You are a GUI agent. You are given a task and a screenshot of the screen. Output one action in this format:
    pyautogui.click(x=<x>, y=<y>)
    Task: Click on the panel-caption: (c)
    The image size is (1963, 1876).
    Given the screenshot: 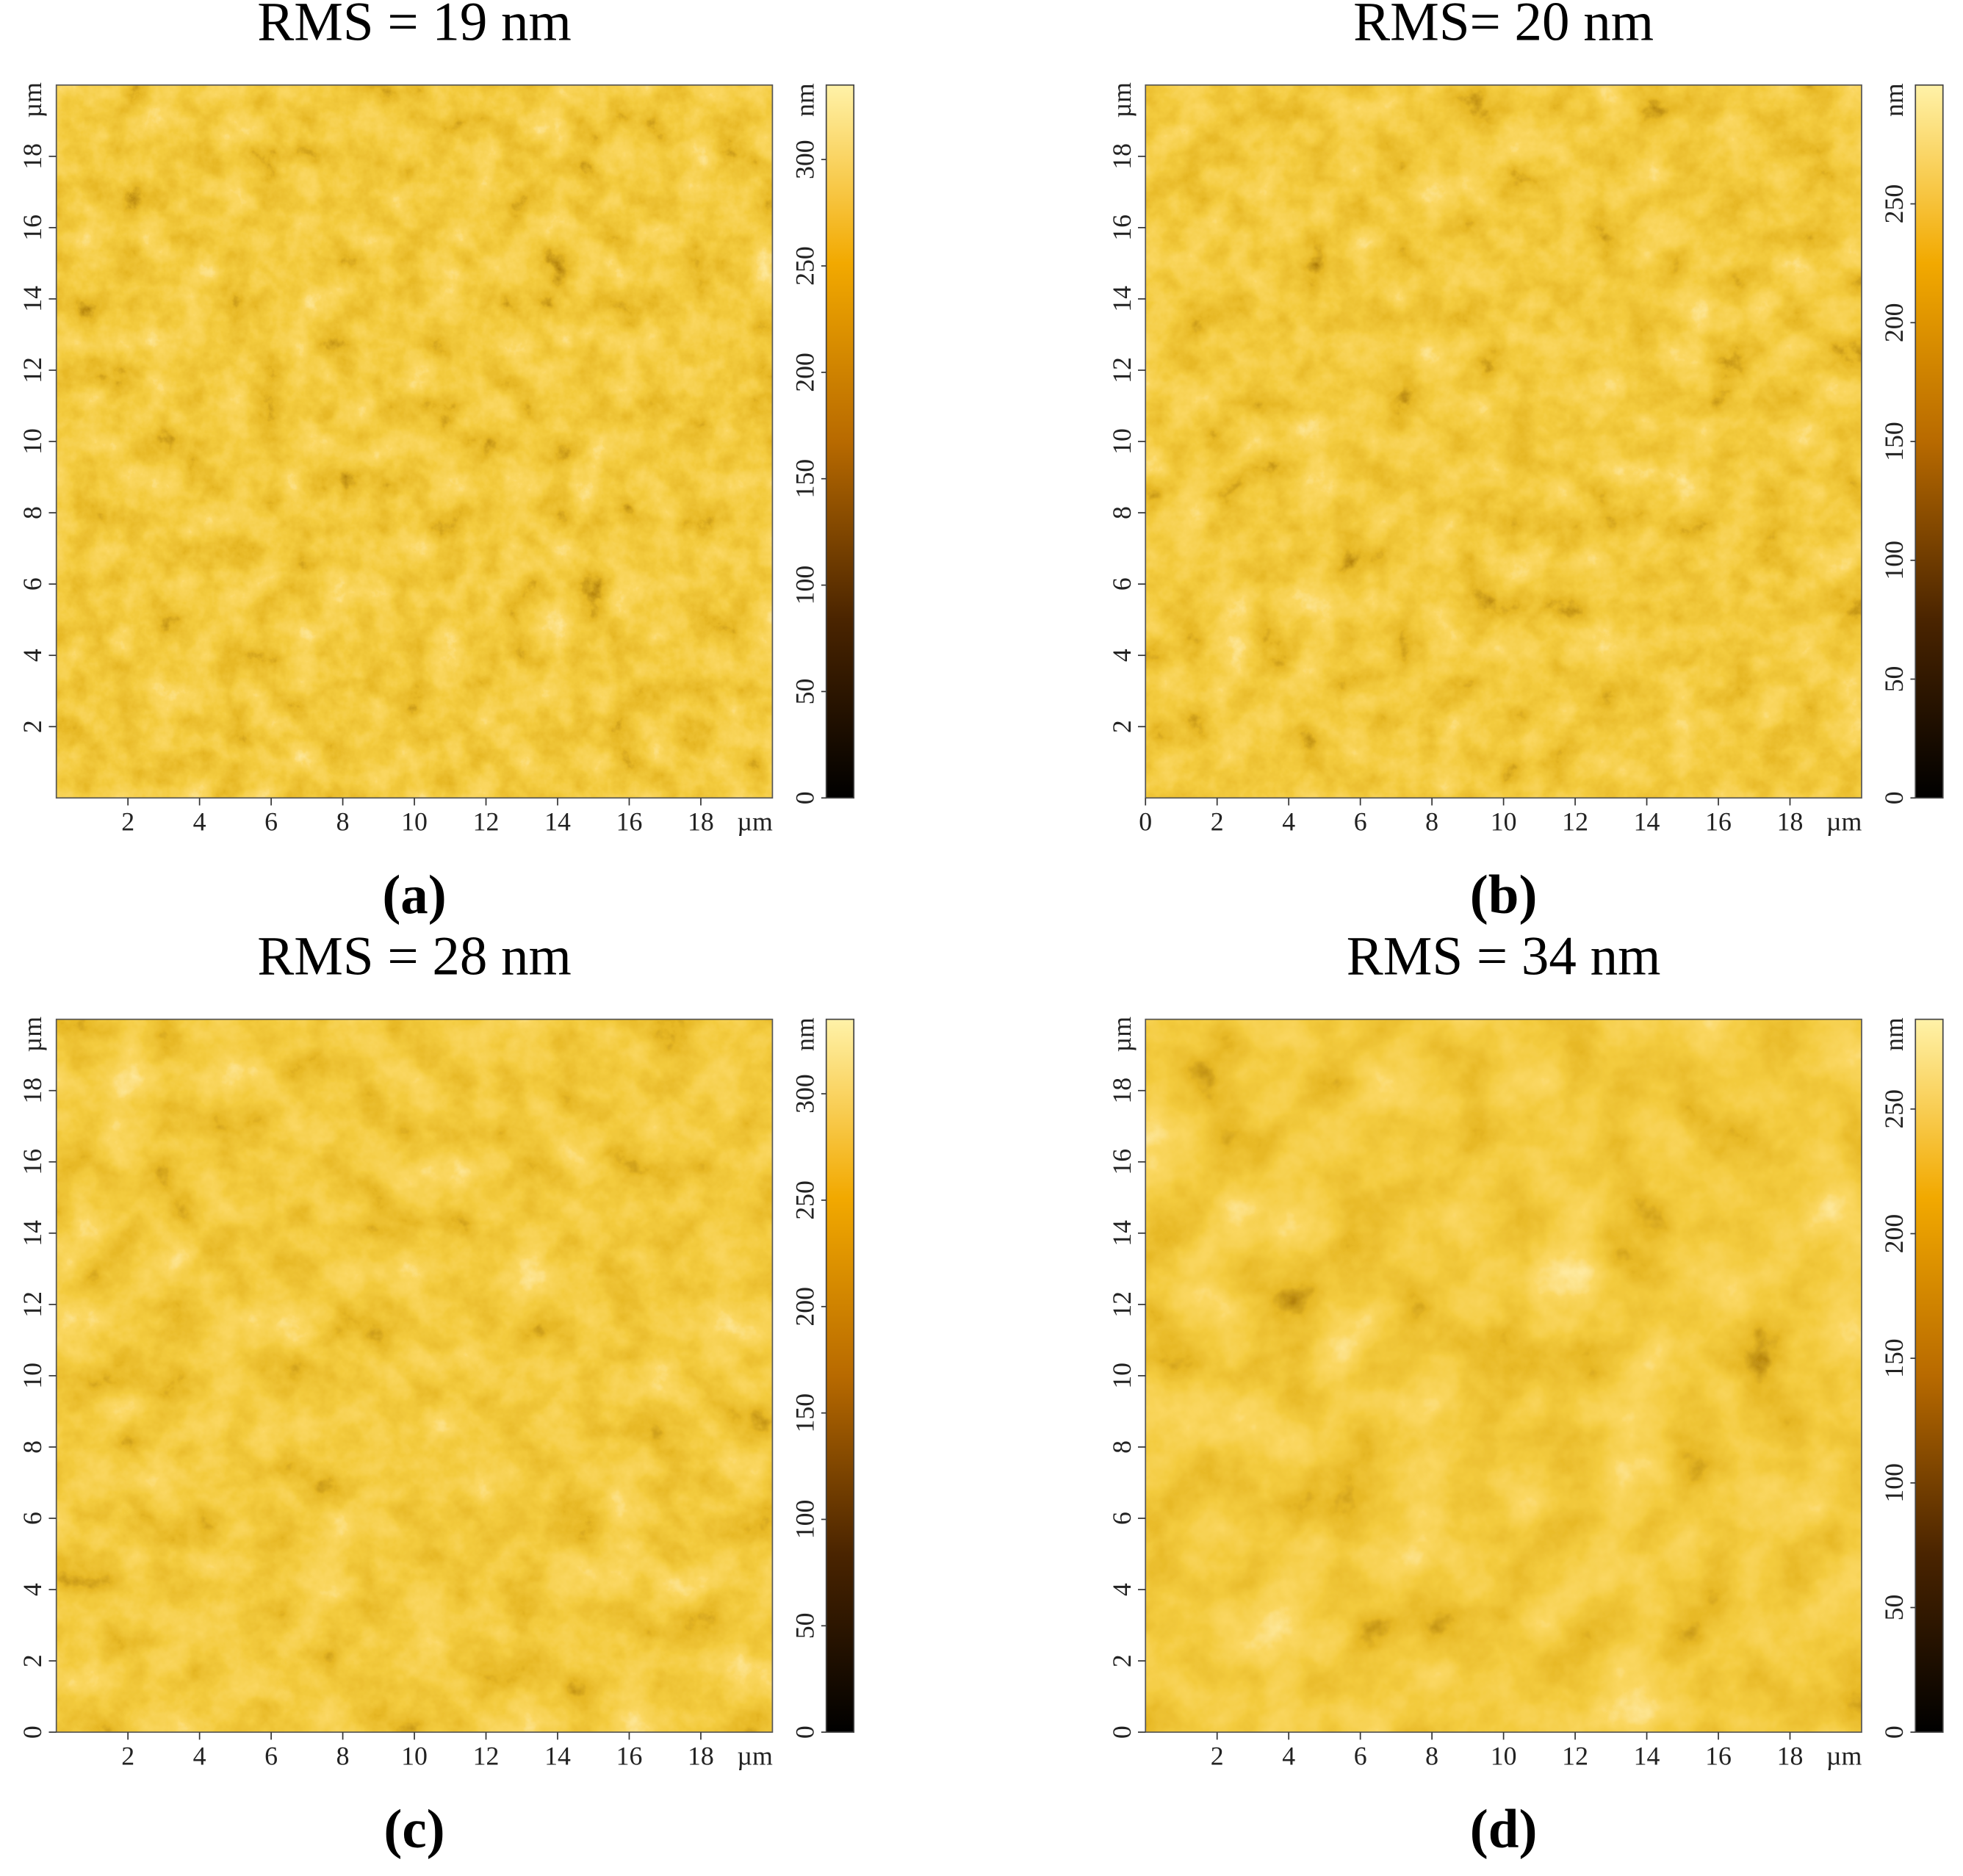 What is the action you would take?
    pyautogui.click(x=414, y=1830)
    